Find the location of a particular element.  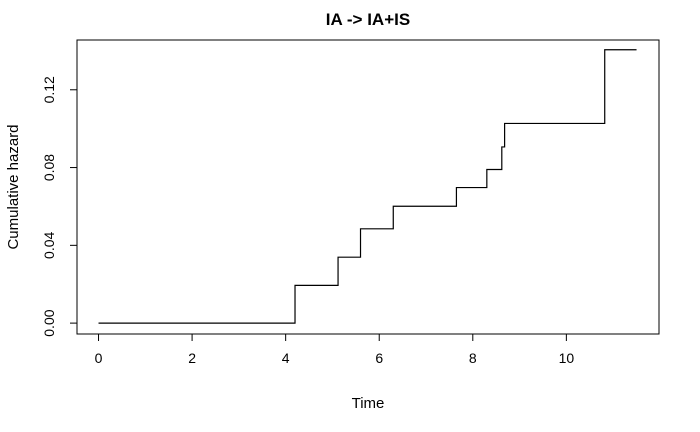

x-tick-label: 2 is located at coordinates (192, 358).